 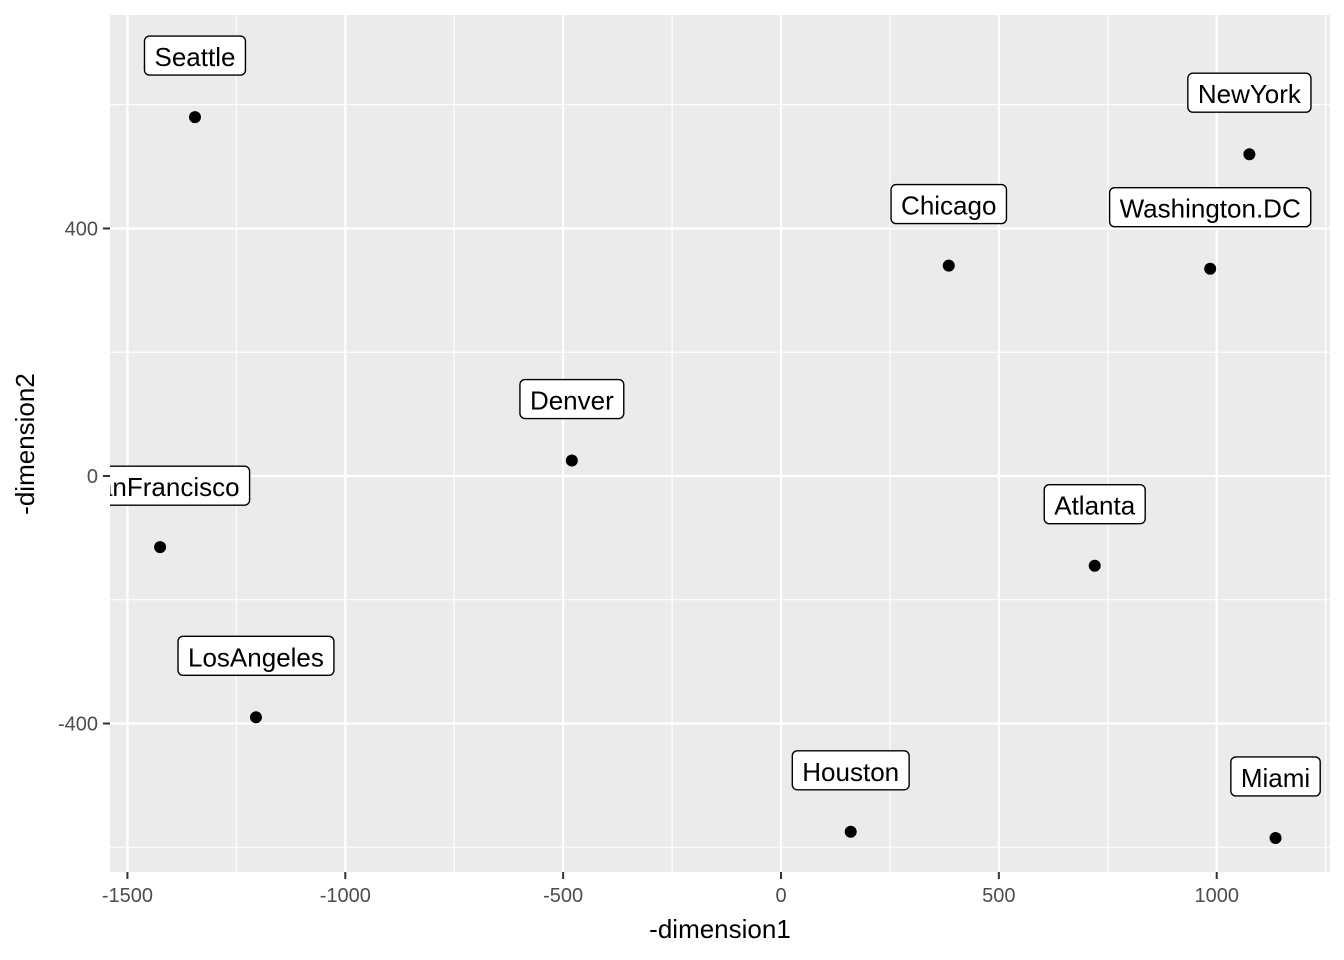 I want to click on point-label-text: NewYork, so click(x=1250, y=94).